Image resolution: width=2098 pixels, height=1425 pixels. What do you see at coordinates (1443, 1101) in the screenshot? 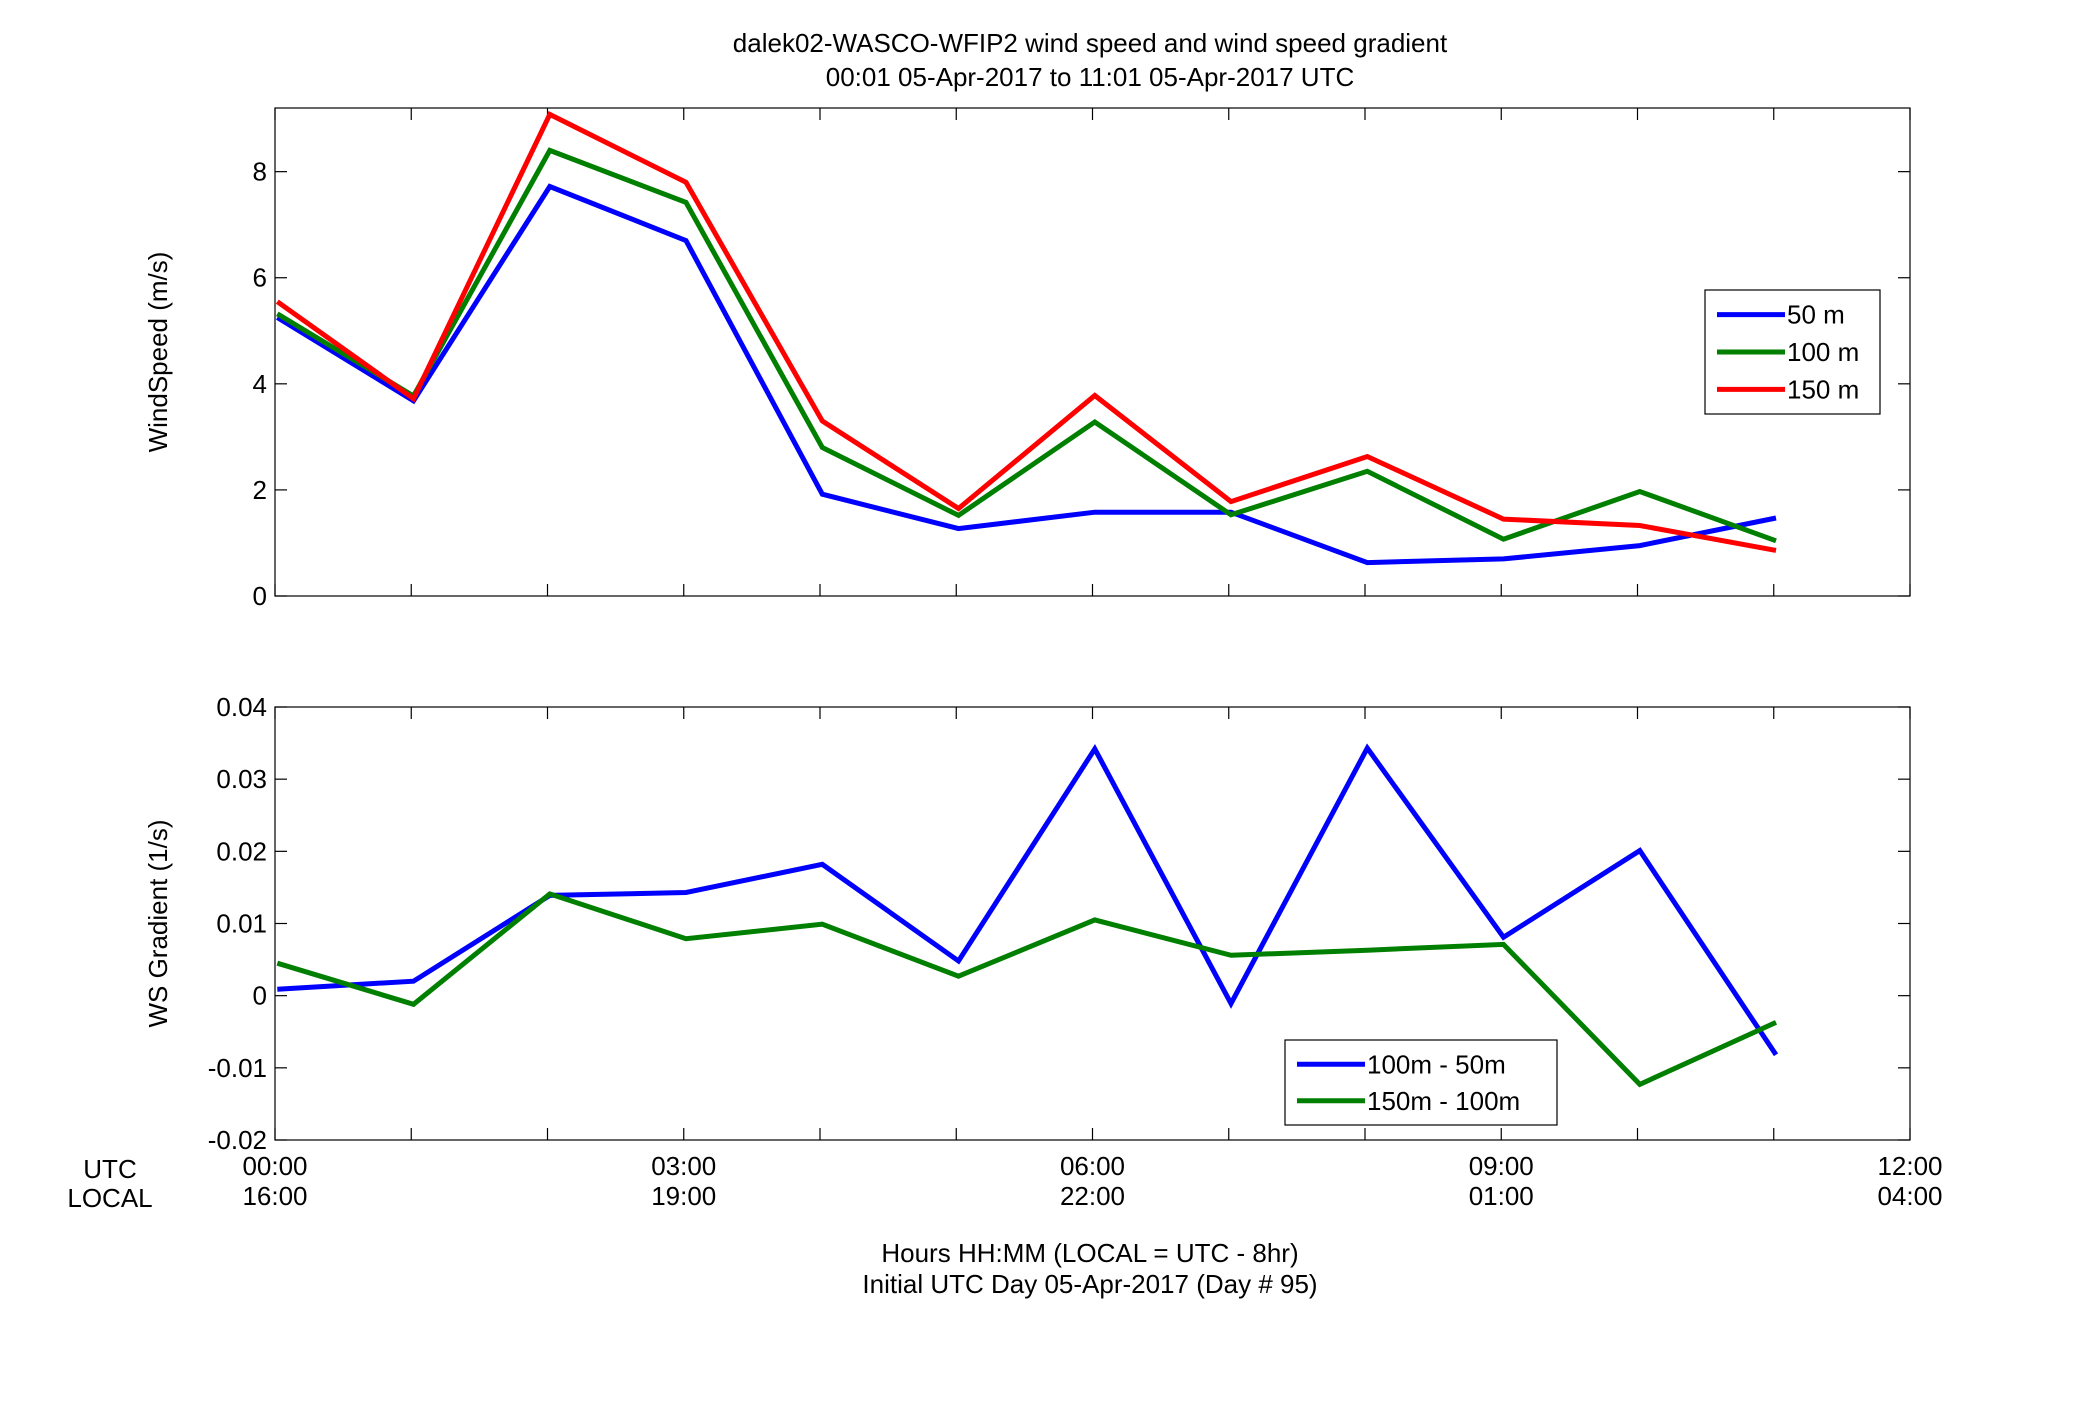
I see `legend-label: 150m - 100m` at bounding box center [1443, 1101].